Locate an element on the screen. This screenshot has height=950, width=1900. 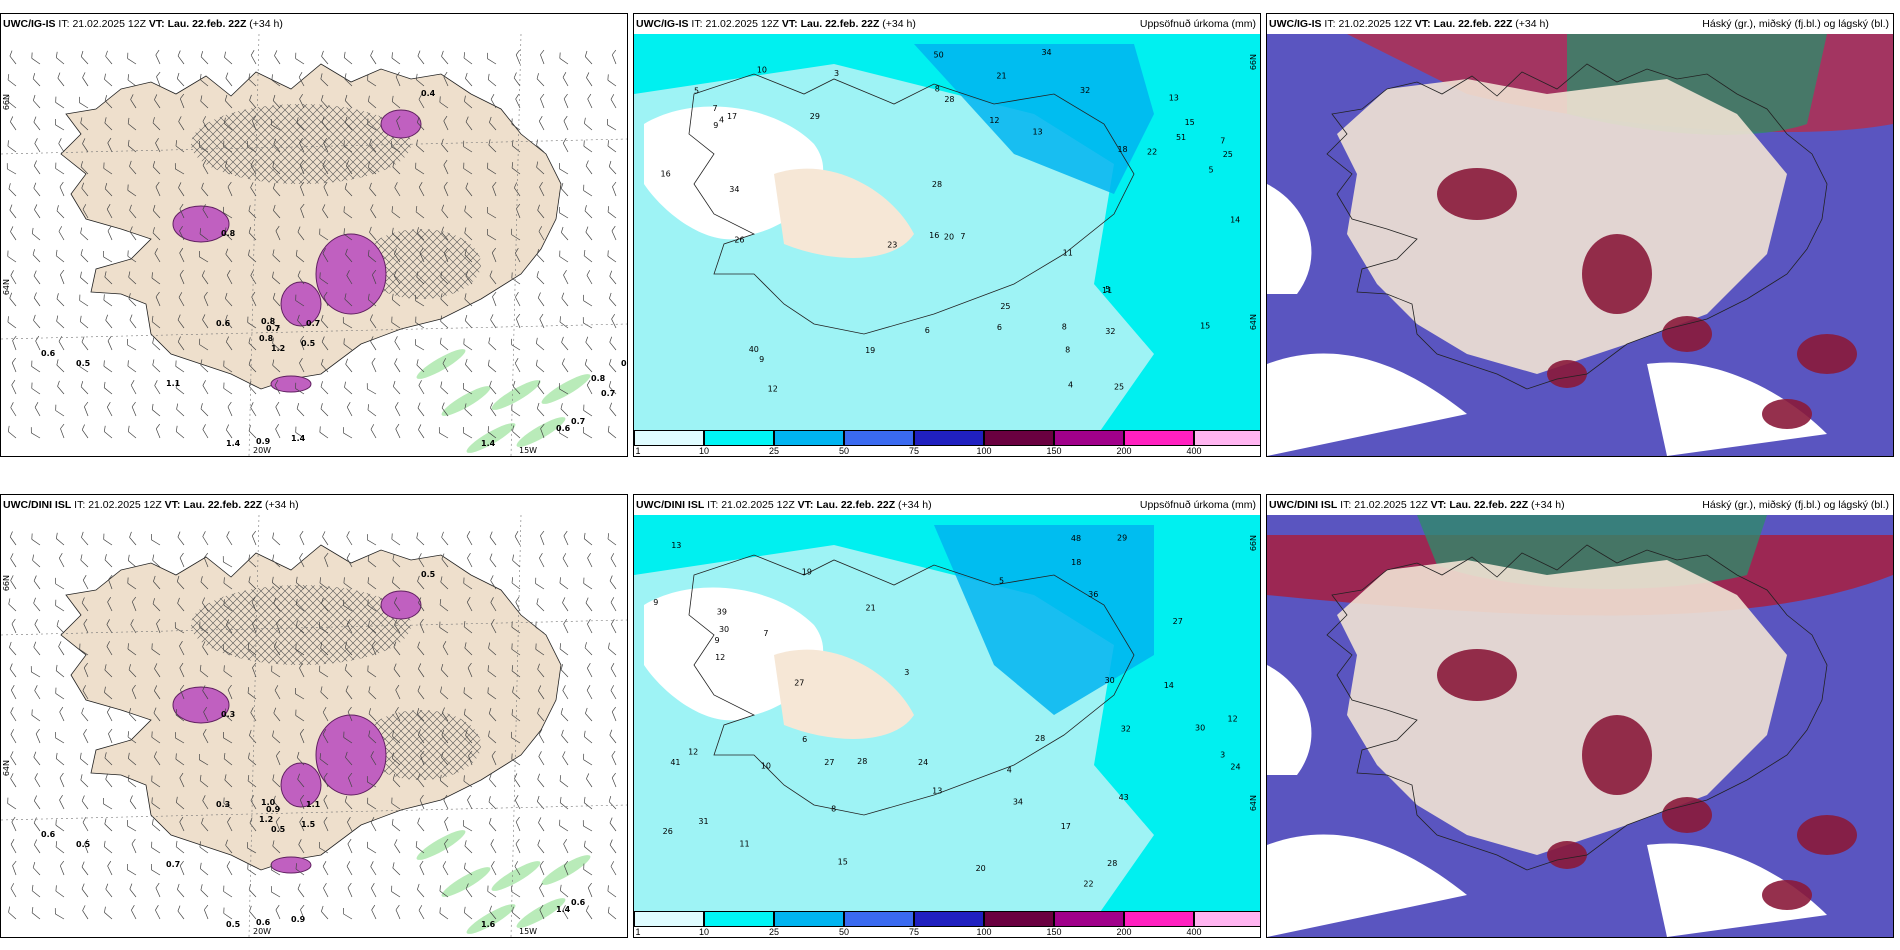
precip-value: 29 is located at coordinates (1122, 538).